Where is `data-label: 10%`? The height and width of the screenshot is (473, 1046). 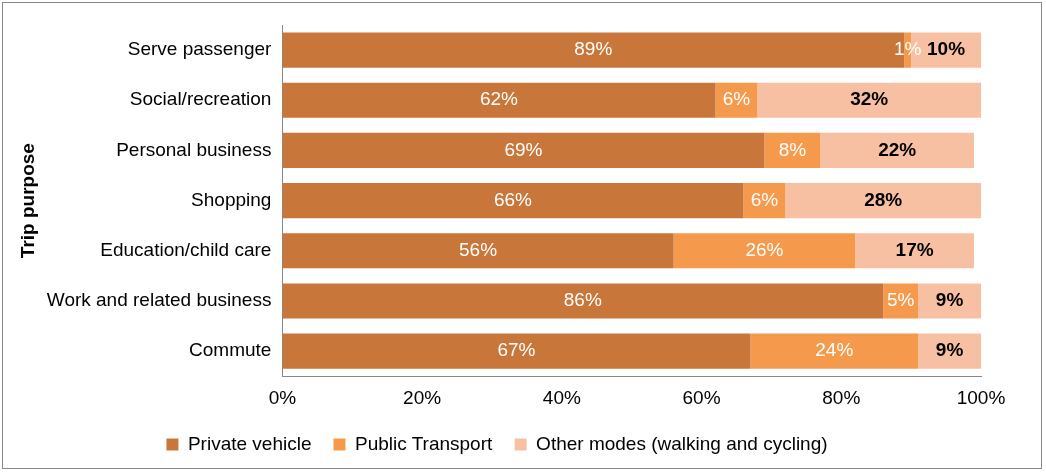
data-label: 10% is located at coordinates (946, 49).